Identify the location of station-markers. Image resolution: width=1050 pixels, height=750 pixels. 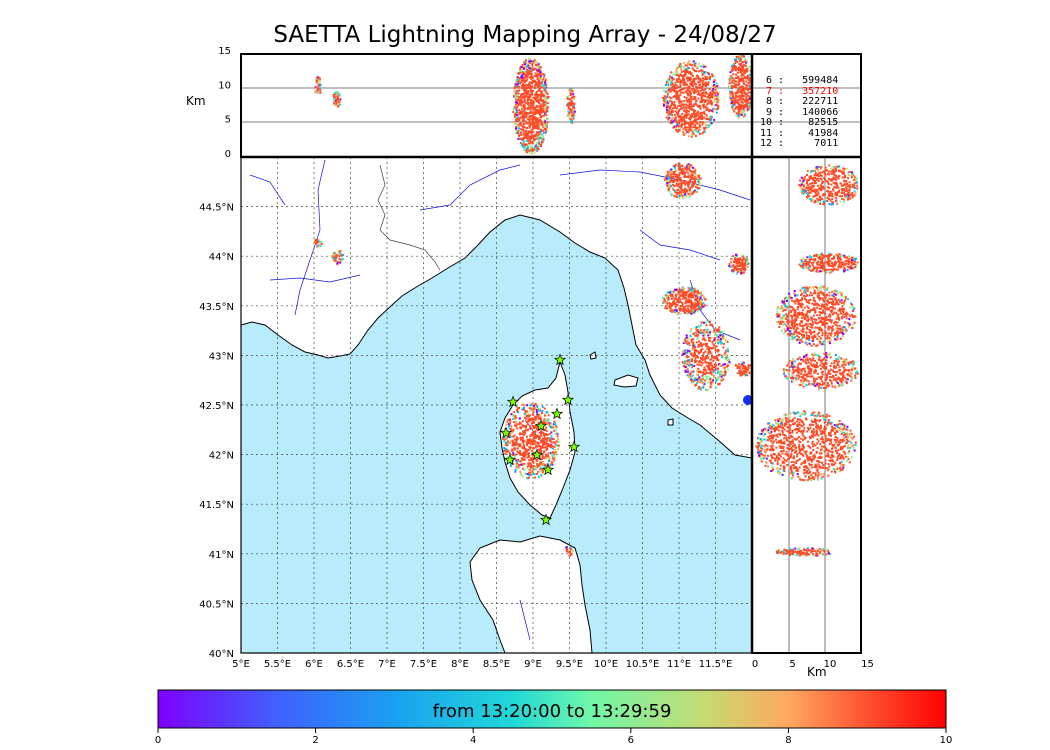
(540, 439).